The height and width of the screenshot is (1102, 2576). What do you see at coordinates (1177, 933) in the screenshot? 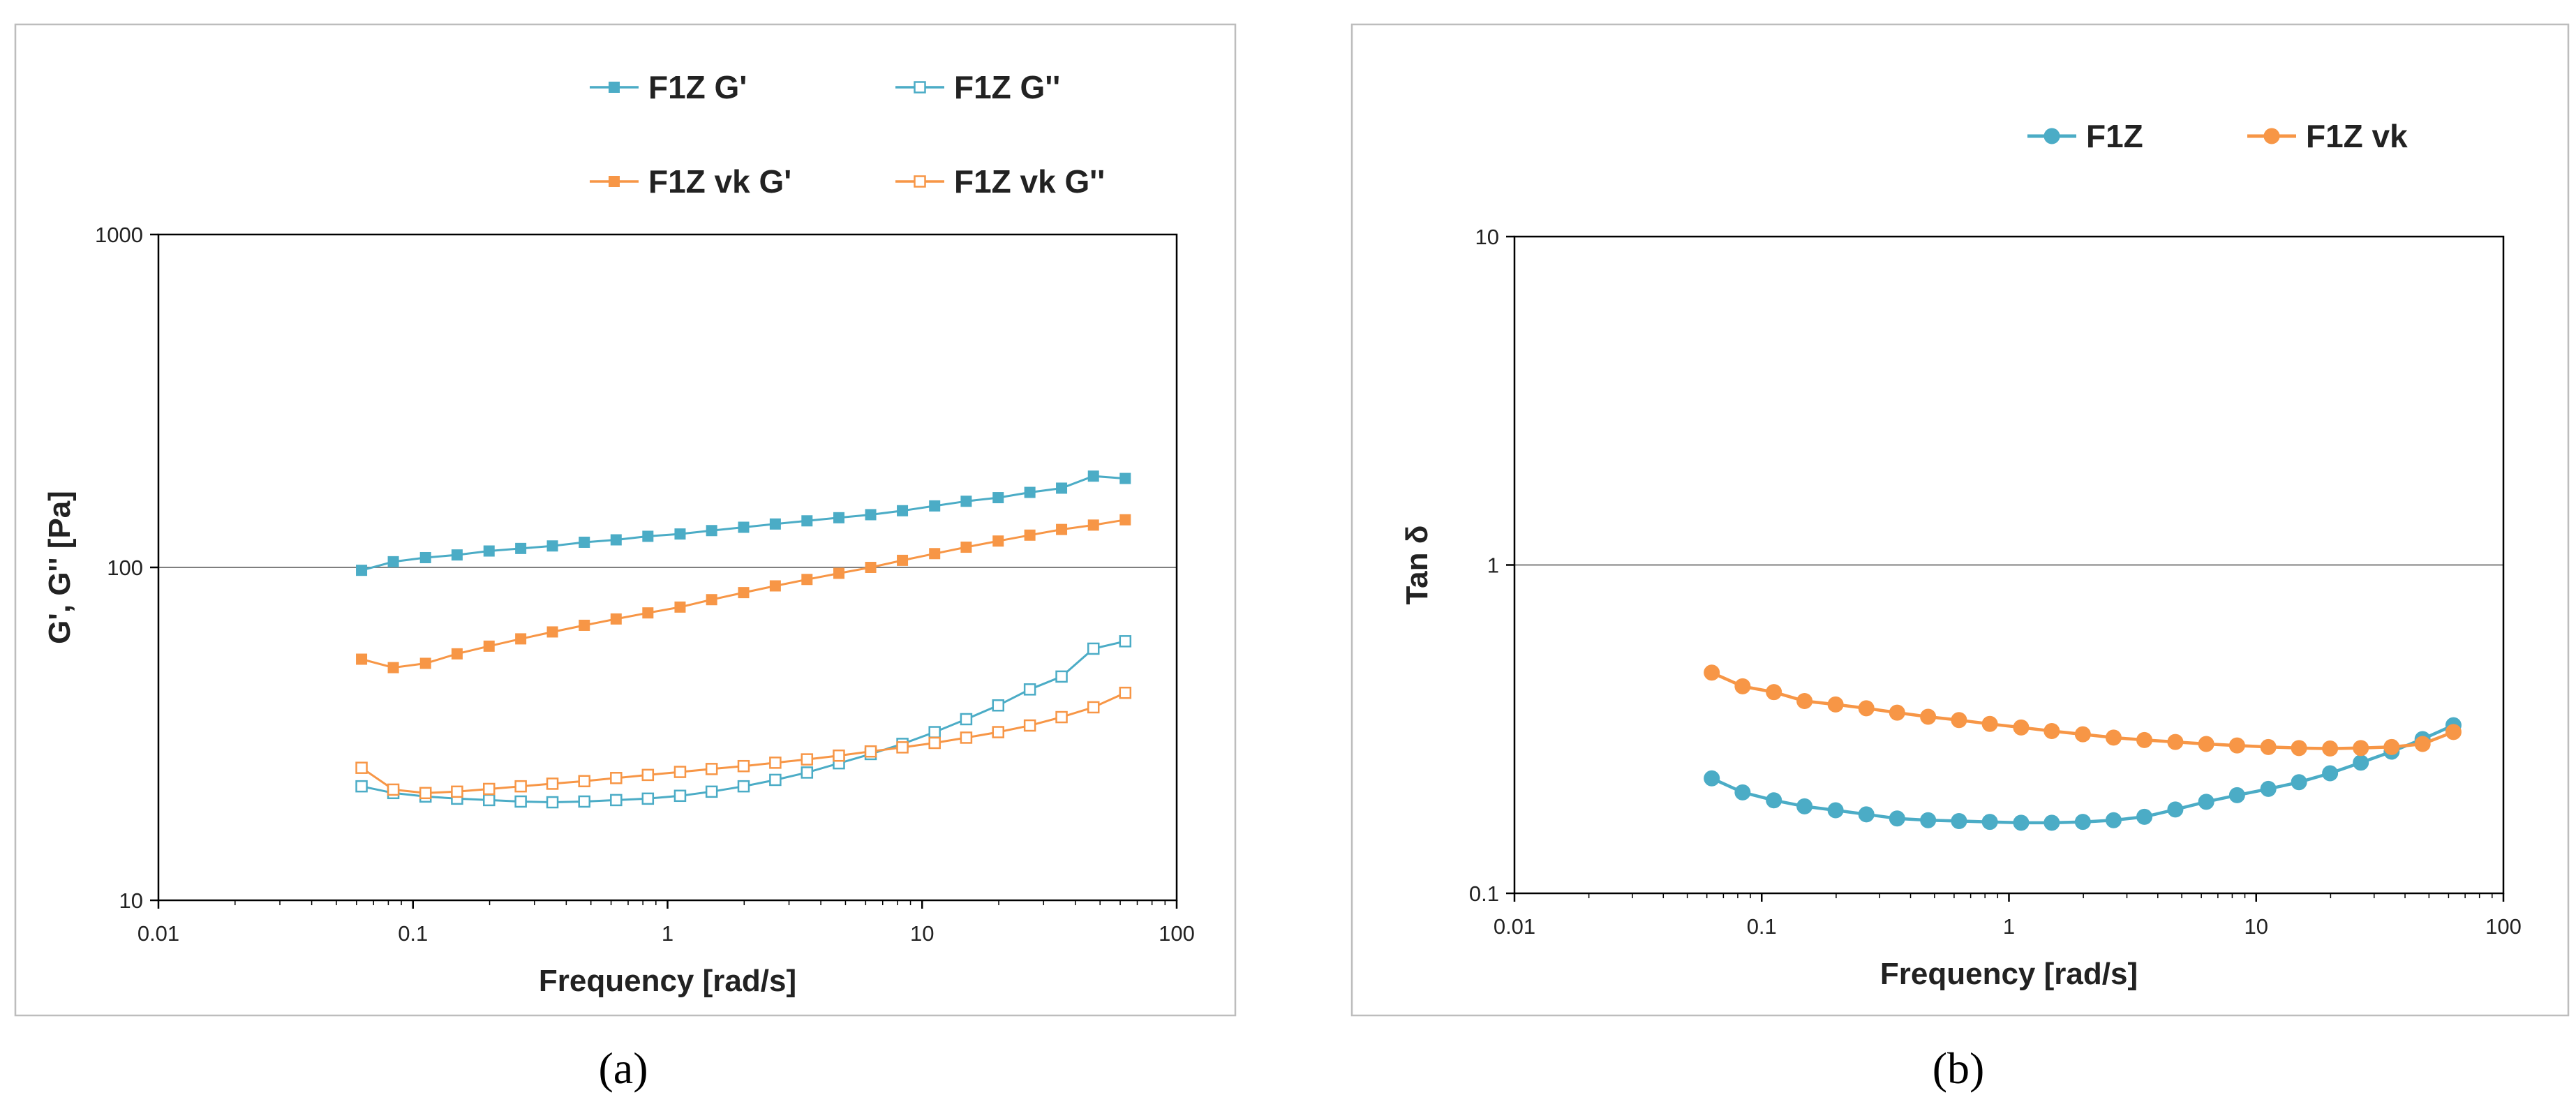
I see `x-tick-label: 100` at bounding box center [1177, 933].